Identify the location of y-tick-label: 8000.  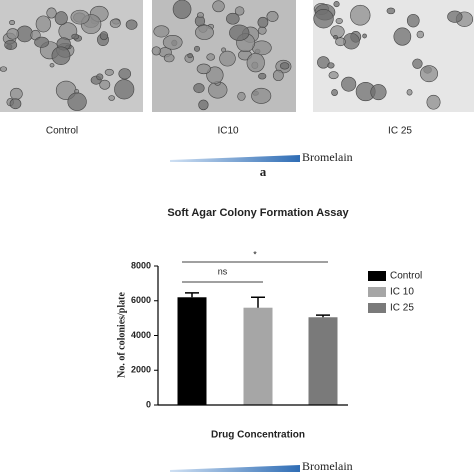
(141, 265).